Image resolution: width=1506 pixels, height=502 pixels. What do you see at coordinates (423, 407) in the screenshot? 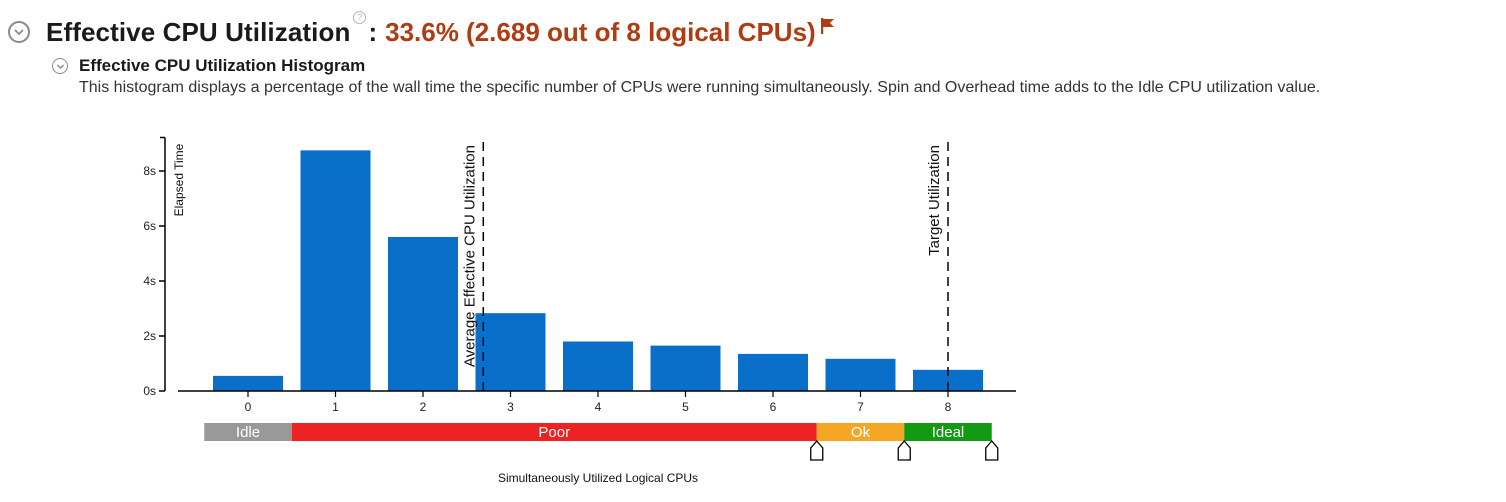
I see `x-tick-label: 2` at bounding box center [423, 407].